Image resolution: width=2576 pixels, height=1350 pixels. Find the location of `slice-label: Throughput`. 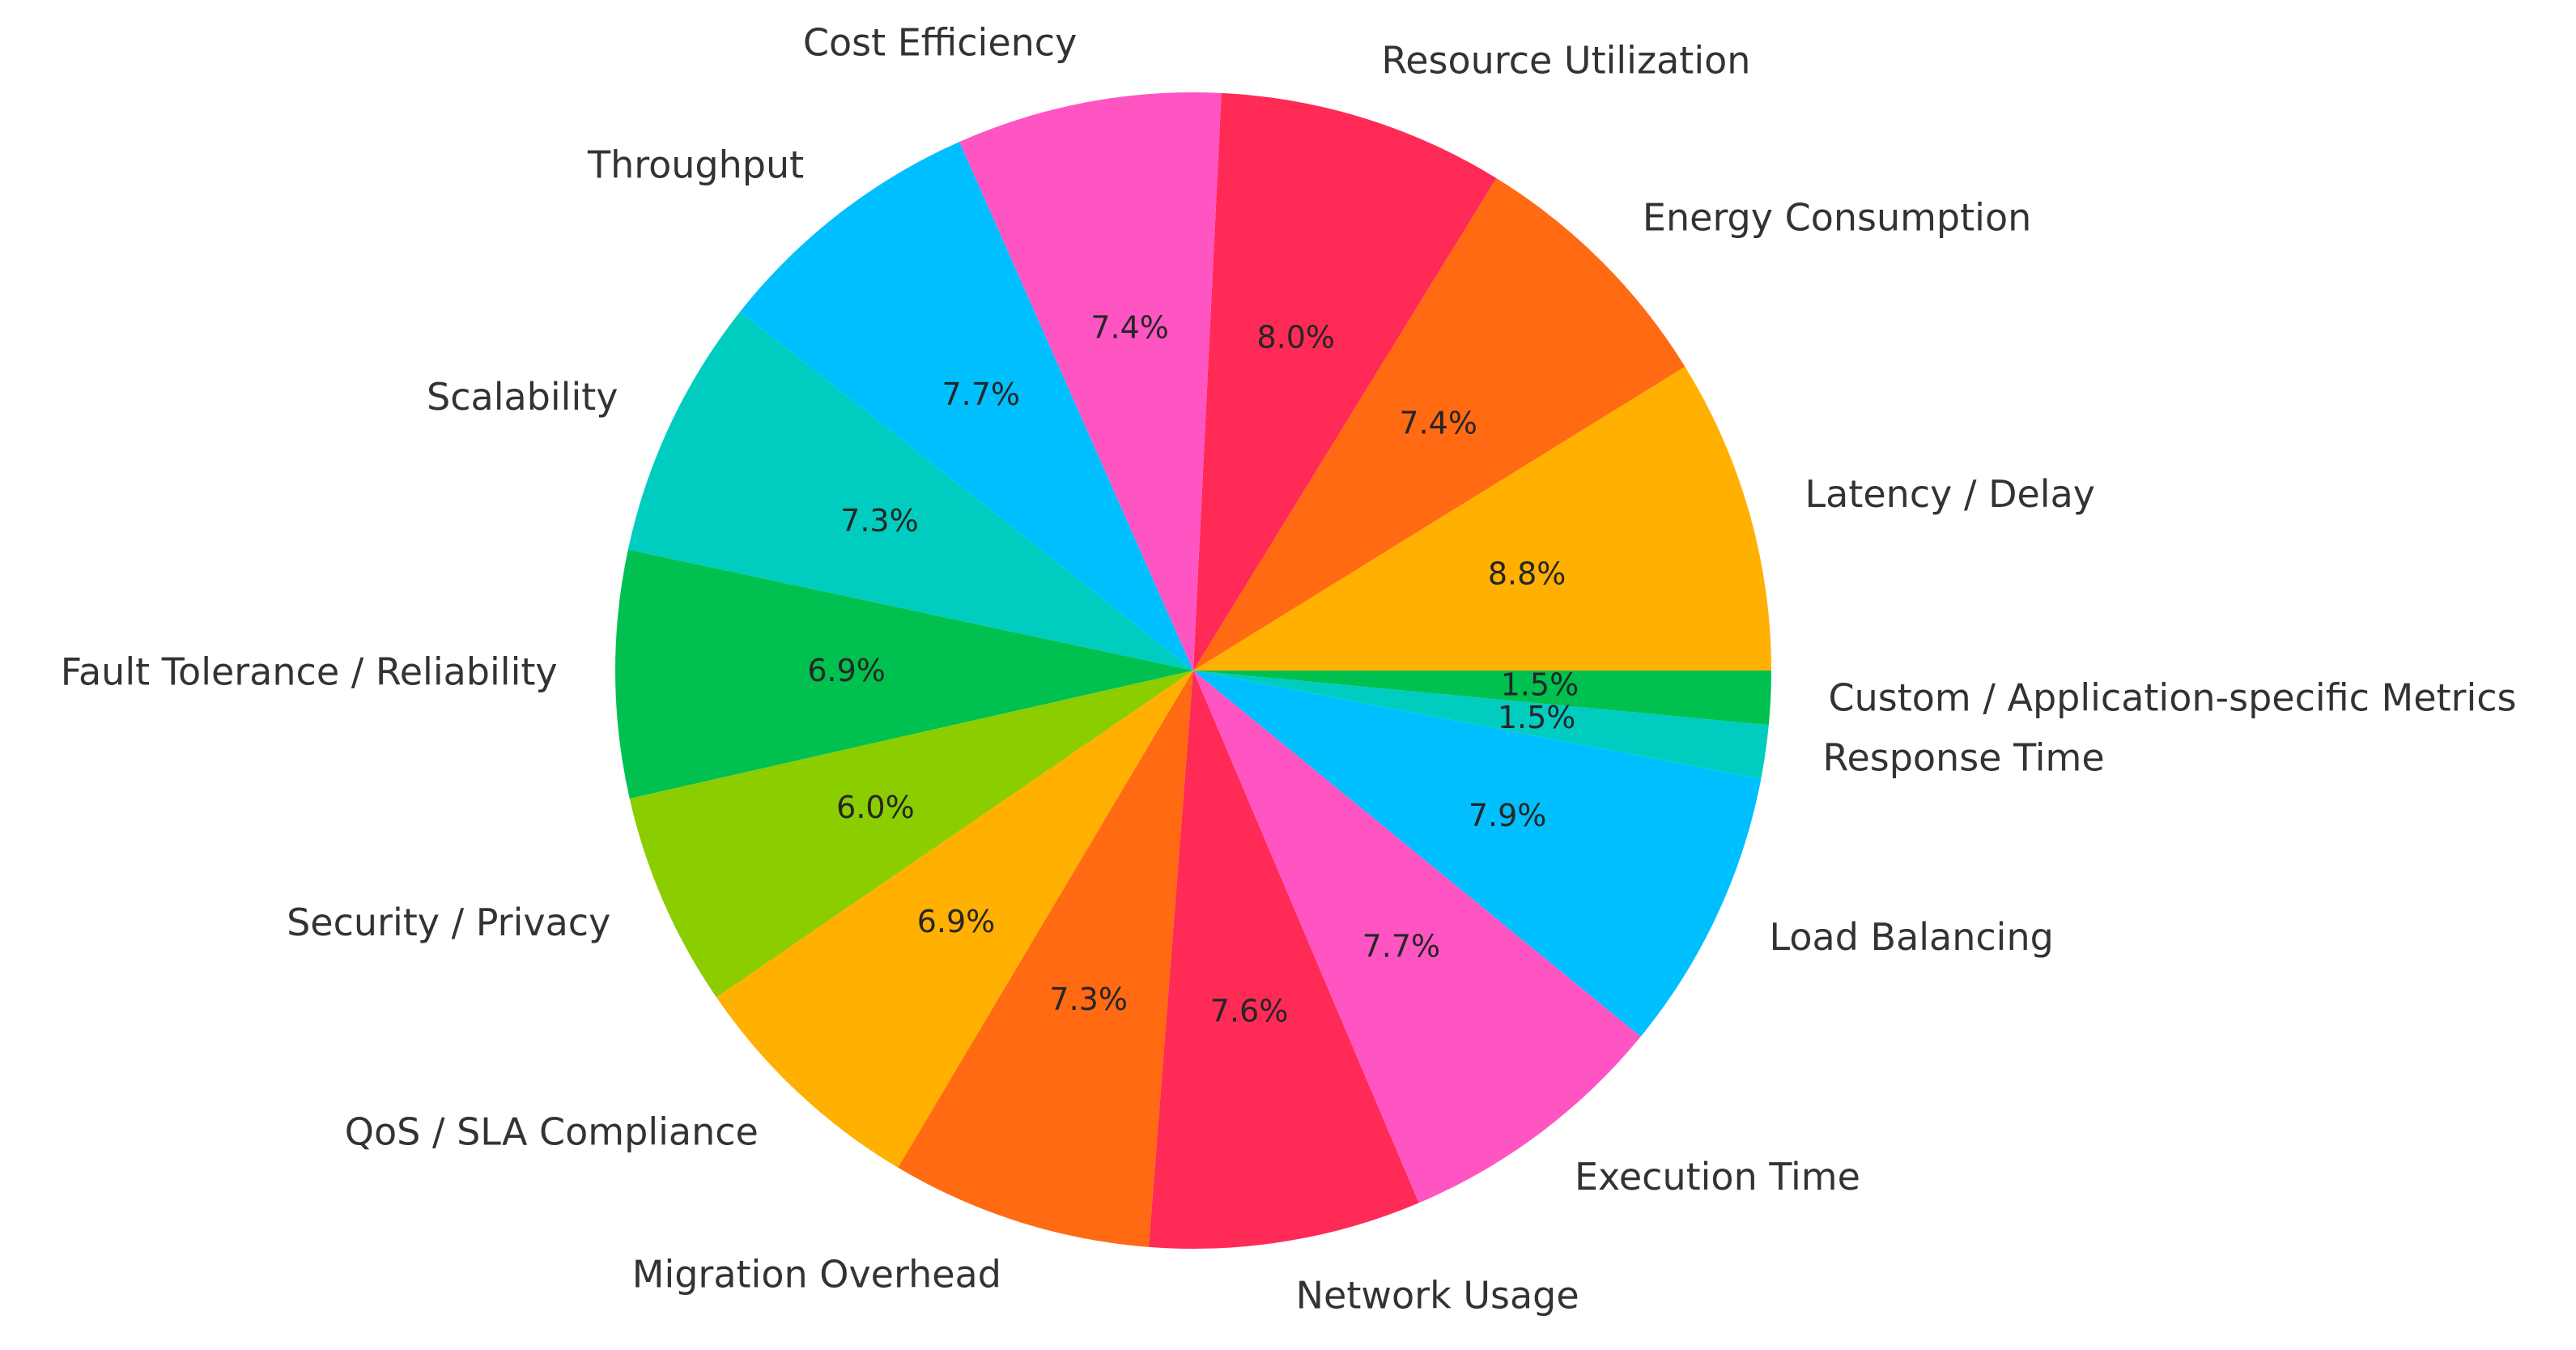

slice-label: Throughput is located at coordinates (695, 164).